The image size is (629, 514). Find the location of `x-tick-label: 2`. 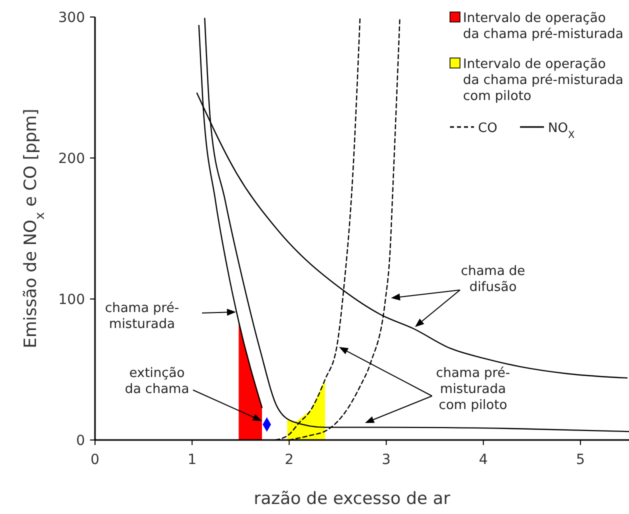

x-tick-label: 2 is located at coordinates (289, 460).